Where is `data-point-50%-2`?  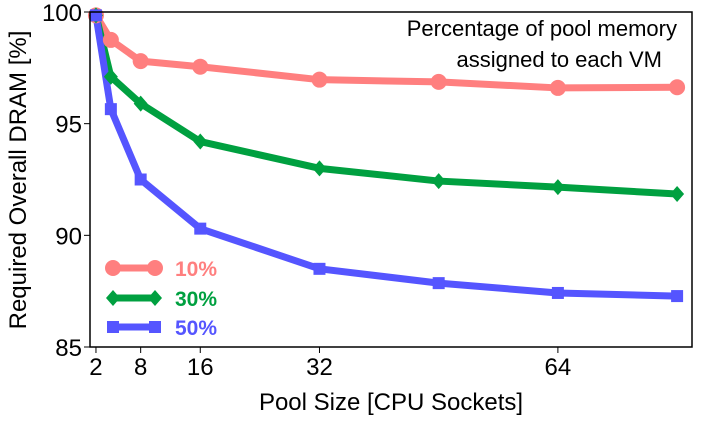 data-point-50%-2 is located at coordinates (95, 15).